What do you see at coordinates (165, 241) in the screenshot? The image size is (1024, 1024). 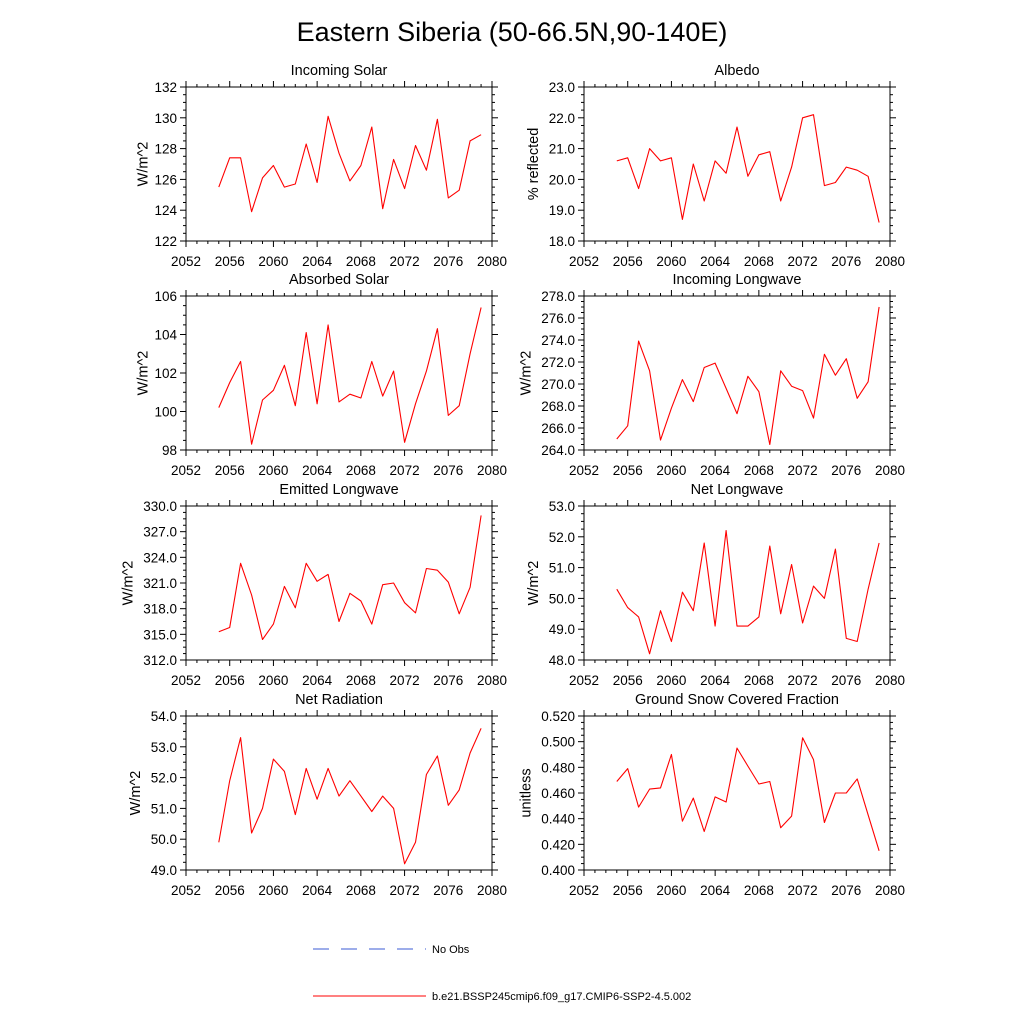 I see `y-tick-label: 122` at bounding box center [165, 241].